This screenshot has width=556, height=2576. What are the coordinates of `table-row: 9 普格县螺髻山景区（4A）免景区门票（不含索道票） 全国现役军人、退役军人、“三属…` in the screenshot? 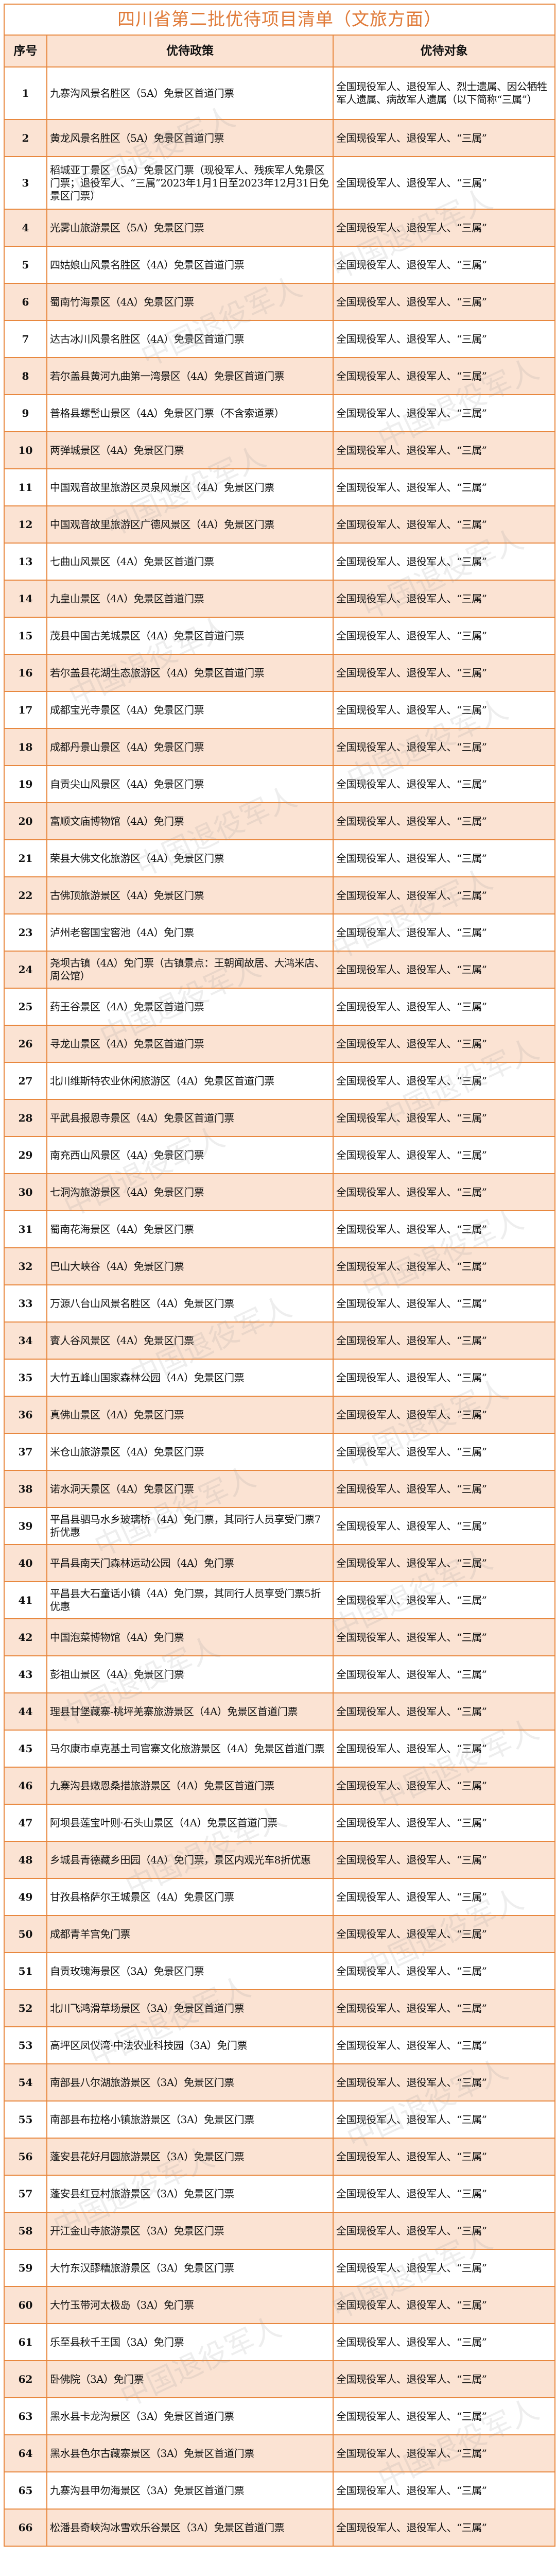 It's located at (279, 413).